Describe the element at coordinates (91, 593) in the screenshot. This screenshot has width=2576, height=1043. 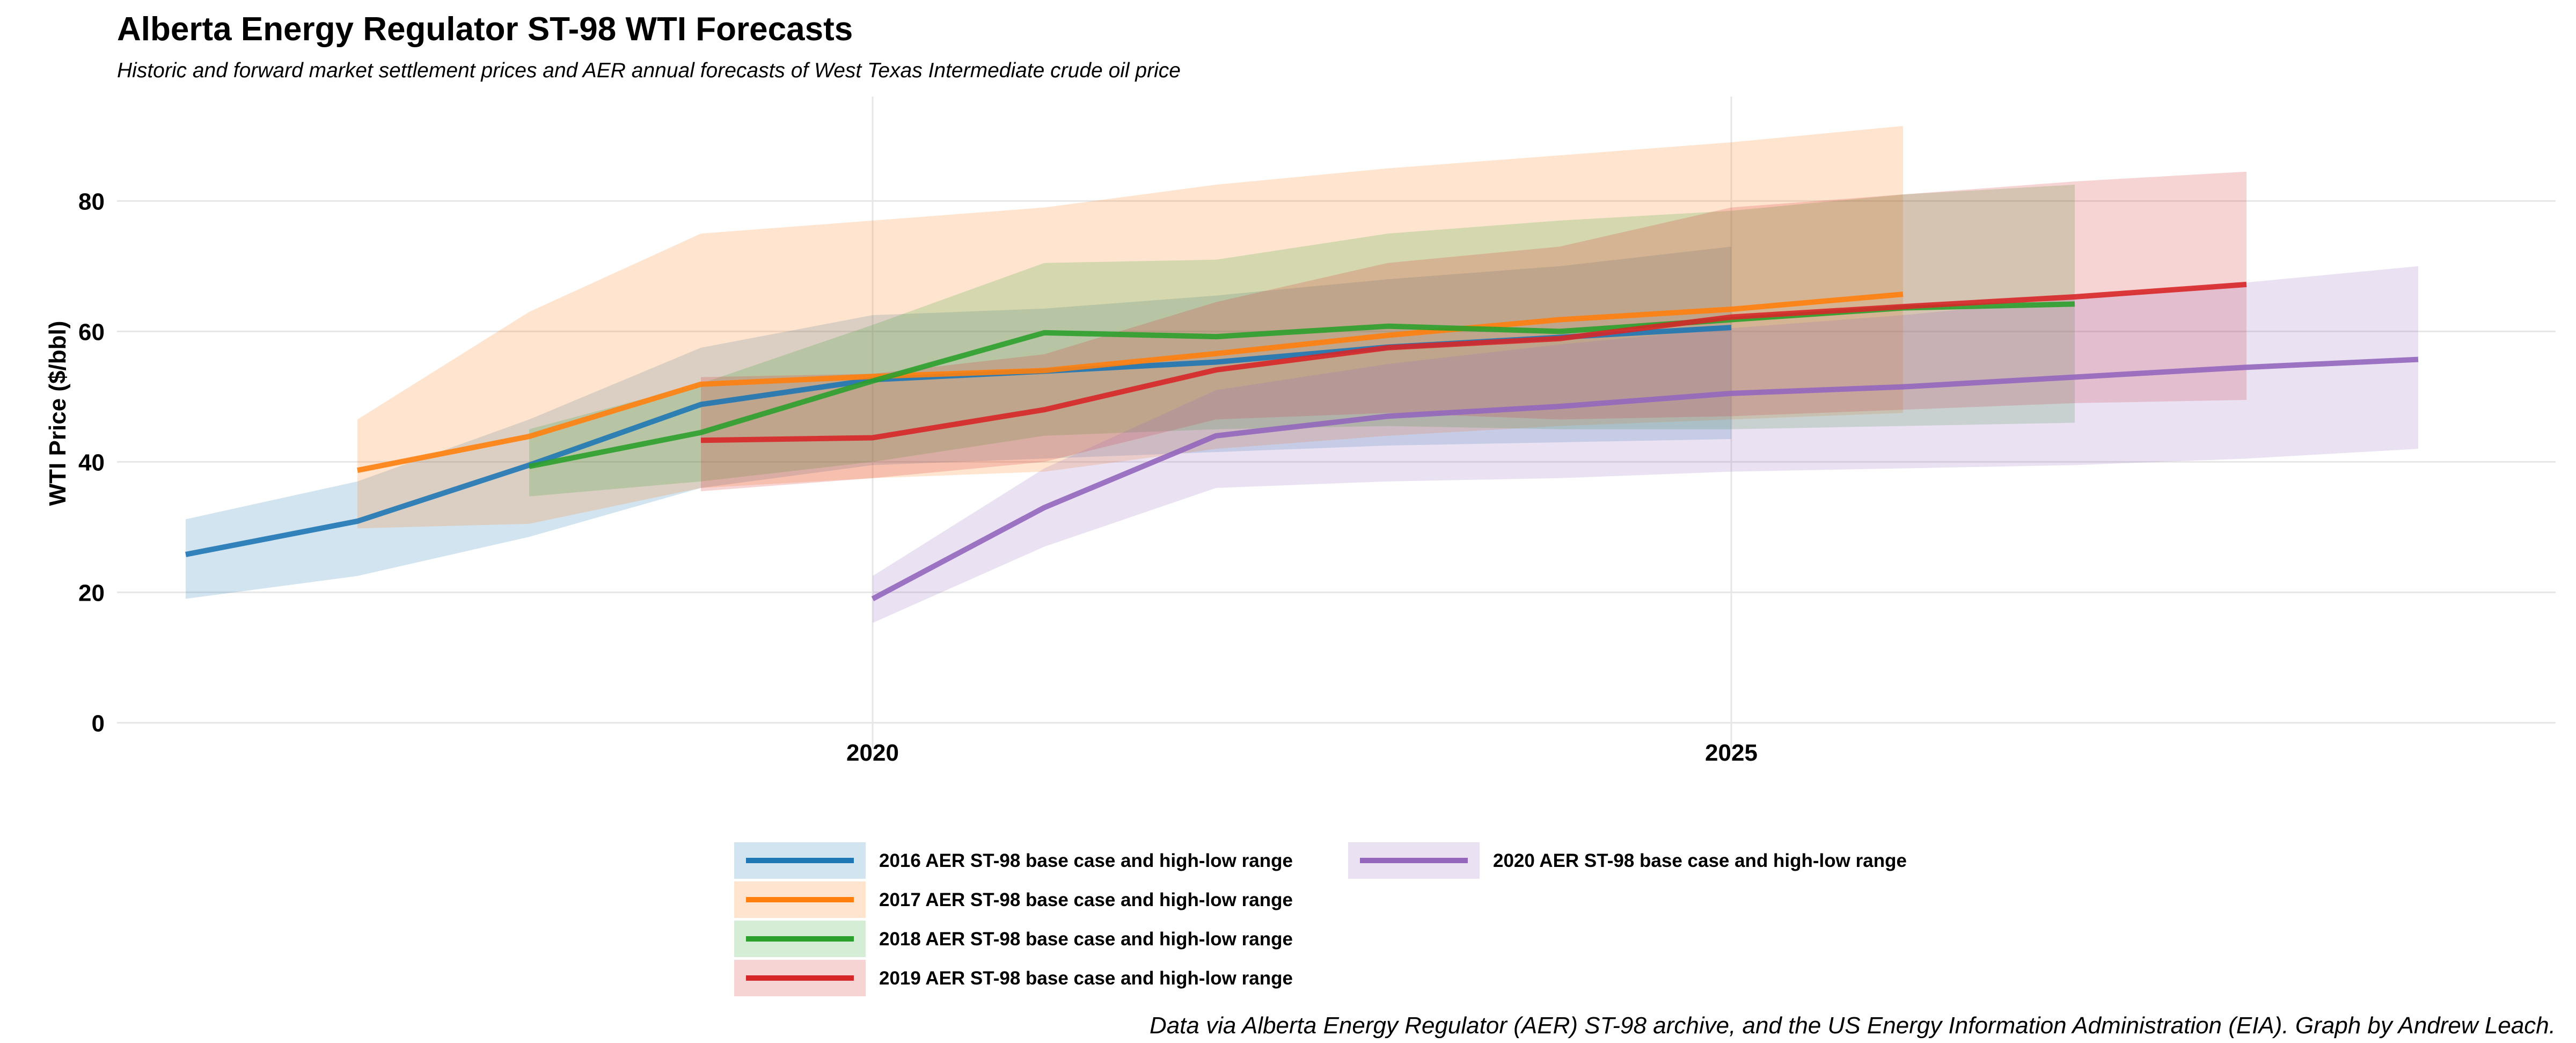
I see `y-tick-label: 20` at that location.